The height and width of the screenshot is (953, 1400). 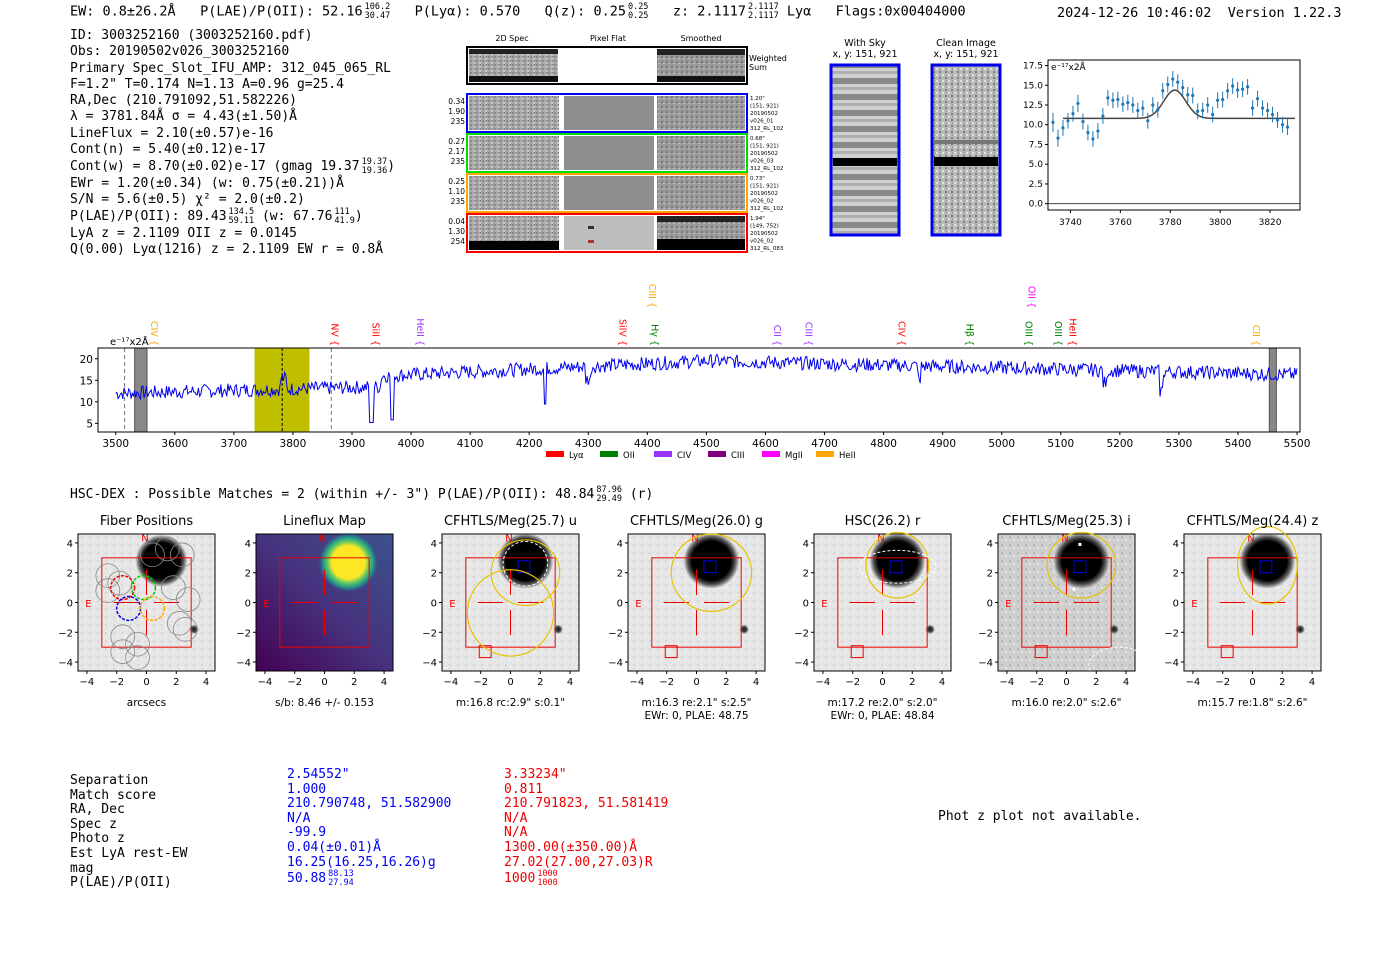 What do you see at coordinates (333, 334) in the screenshot?
I see `emission-line-label: NV {` at bounding box center [333, 334].